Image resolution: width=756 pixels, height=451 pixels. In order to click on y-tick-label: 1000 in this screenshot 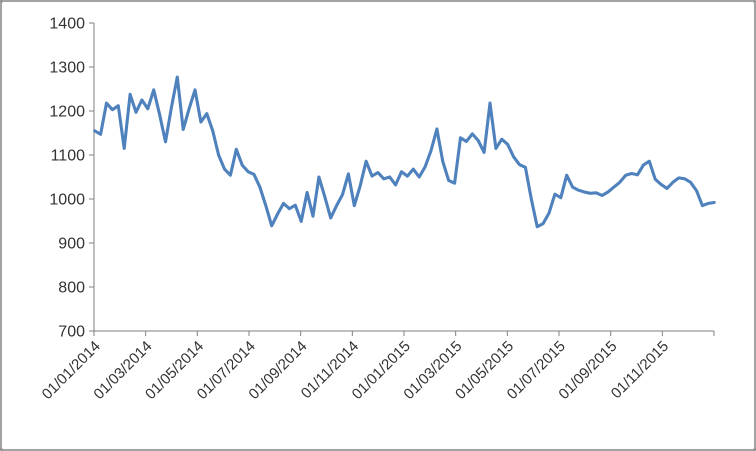, I will do `click(67, 200)`.